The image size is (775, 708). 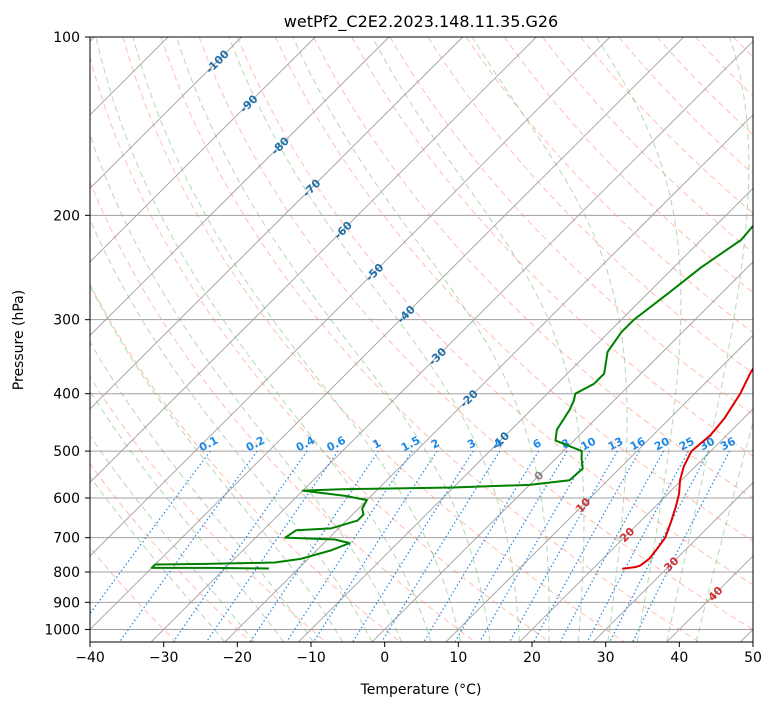 What do you see at coordinates (418, 654) in the screenshot?
I see `x-axis-ticks: −40 −30 −20 −10 0 10 20 30 40 50` at bounding box center [418, 654].